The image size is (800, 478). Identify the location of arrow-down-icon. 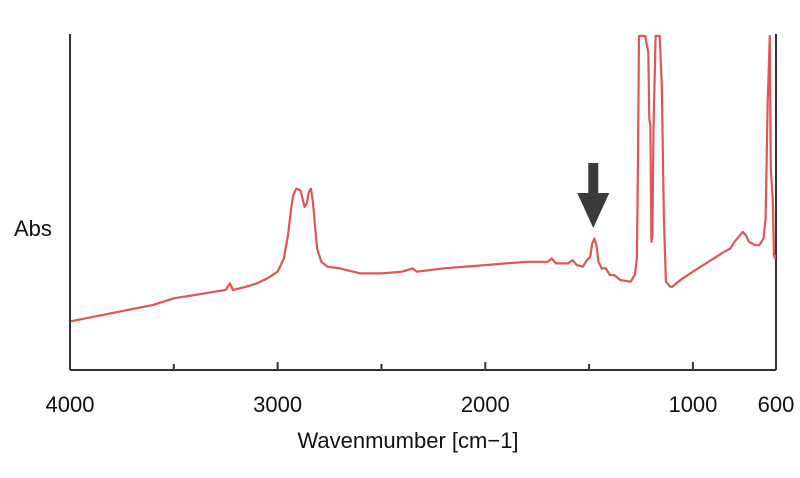
(593, 195).